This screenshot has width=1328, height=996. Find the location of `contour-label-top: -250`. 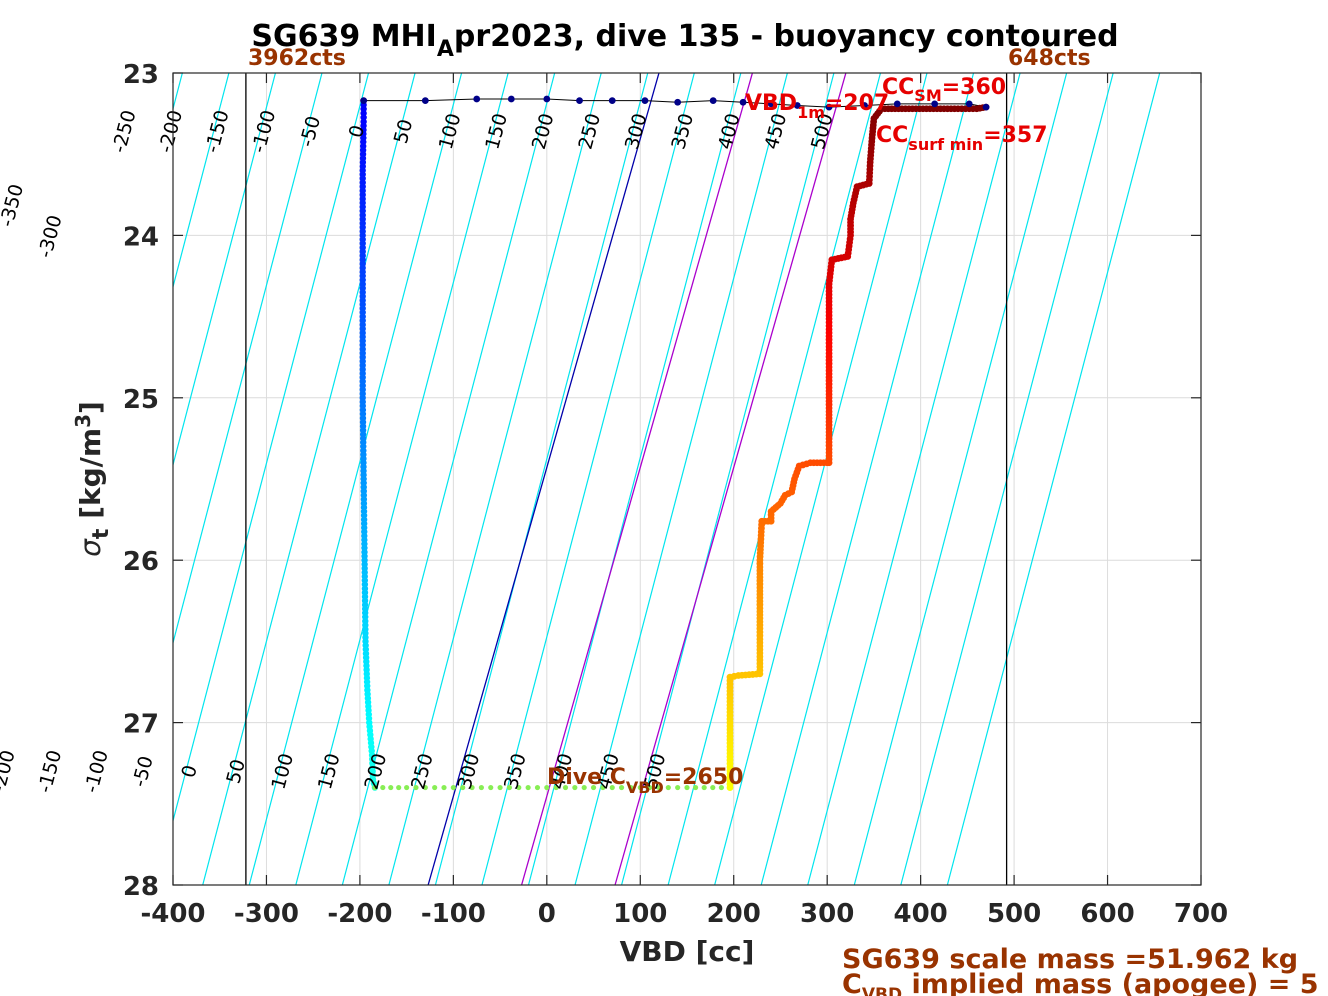

contour-label-top: -250 is located at coordinates (124, 131).